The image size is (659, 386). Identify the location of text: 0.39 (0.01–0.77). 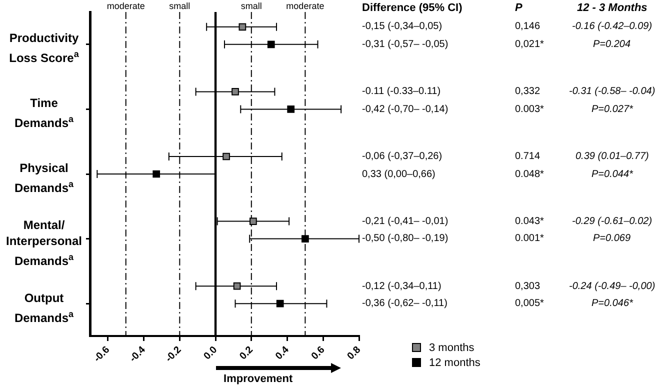
(612, 156).